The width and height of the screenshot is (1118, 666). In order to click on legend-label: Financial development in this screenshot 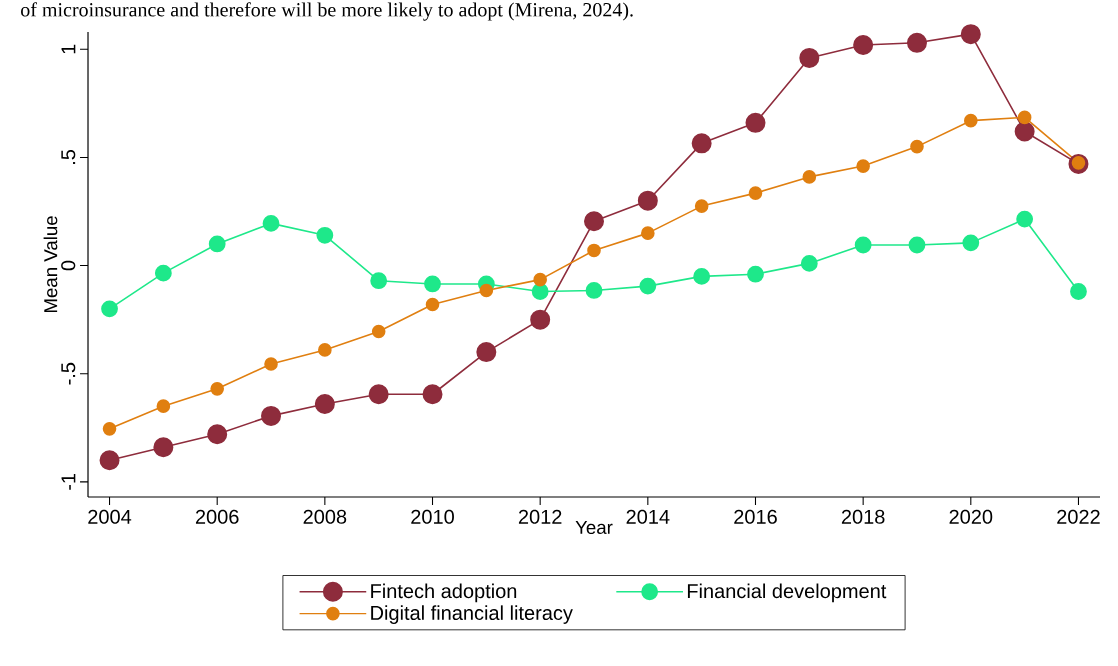, I will do `click(787, 593)`.